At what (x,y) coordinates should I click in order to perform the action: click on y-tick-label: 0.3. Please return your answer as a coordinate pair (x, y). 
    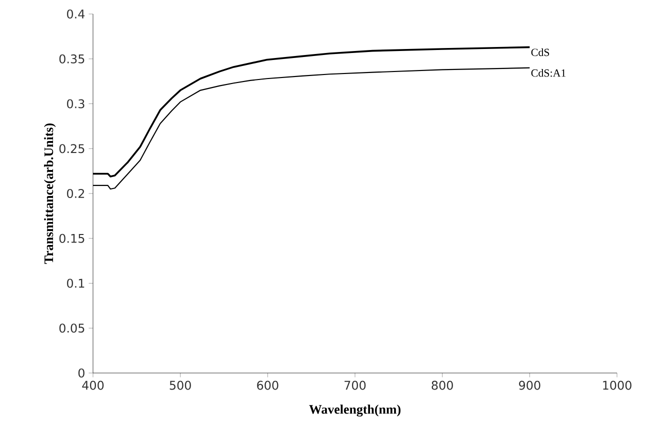
    Looking at the image, I should click on (75, 103).